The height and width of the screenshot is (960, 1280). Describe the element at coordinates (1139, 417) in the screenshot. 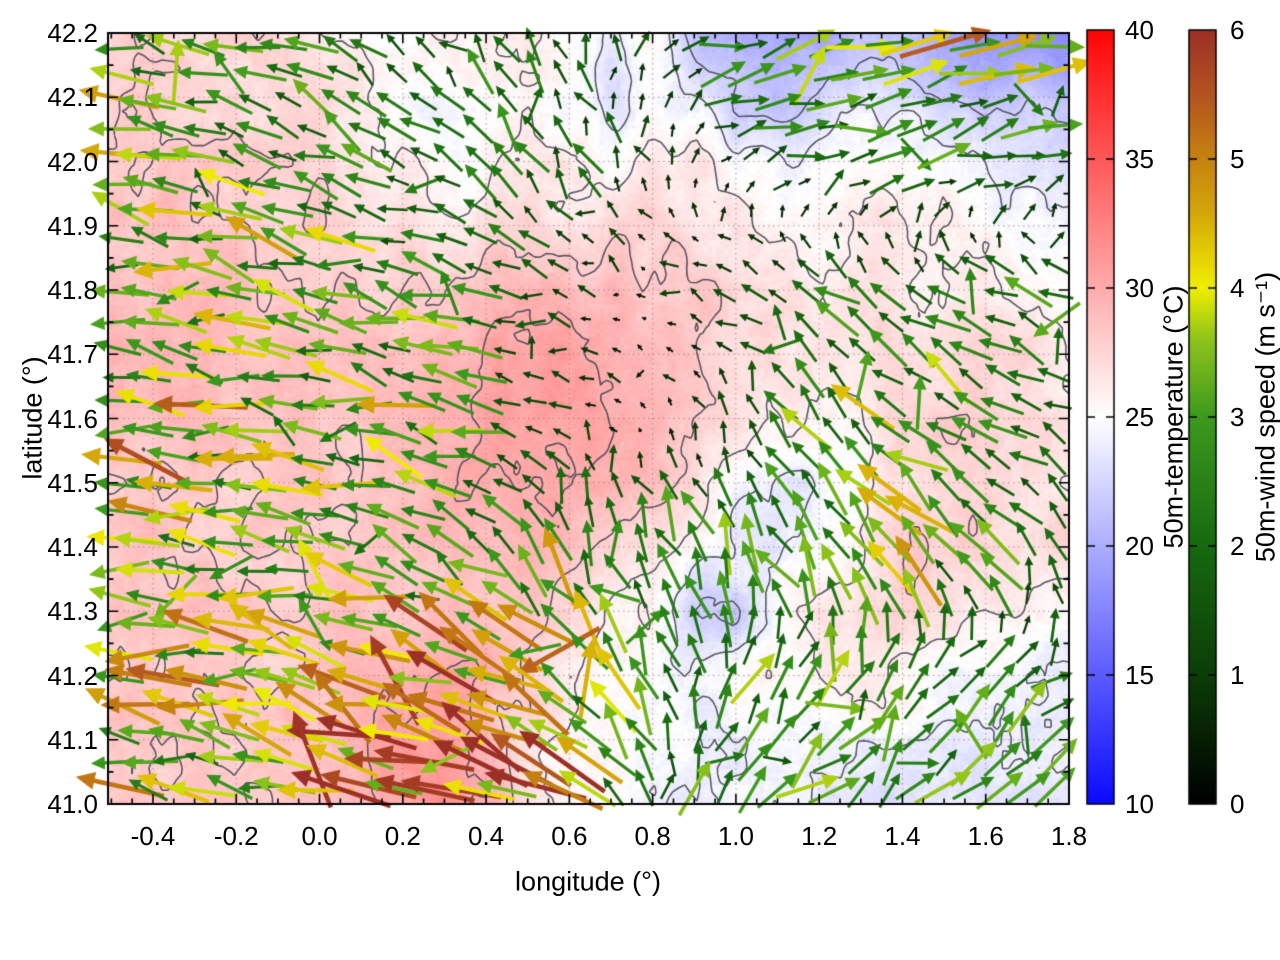

I see `temperature-colorbar-tick-label: 25` at that location.